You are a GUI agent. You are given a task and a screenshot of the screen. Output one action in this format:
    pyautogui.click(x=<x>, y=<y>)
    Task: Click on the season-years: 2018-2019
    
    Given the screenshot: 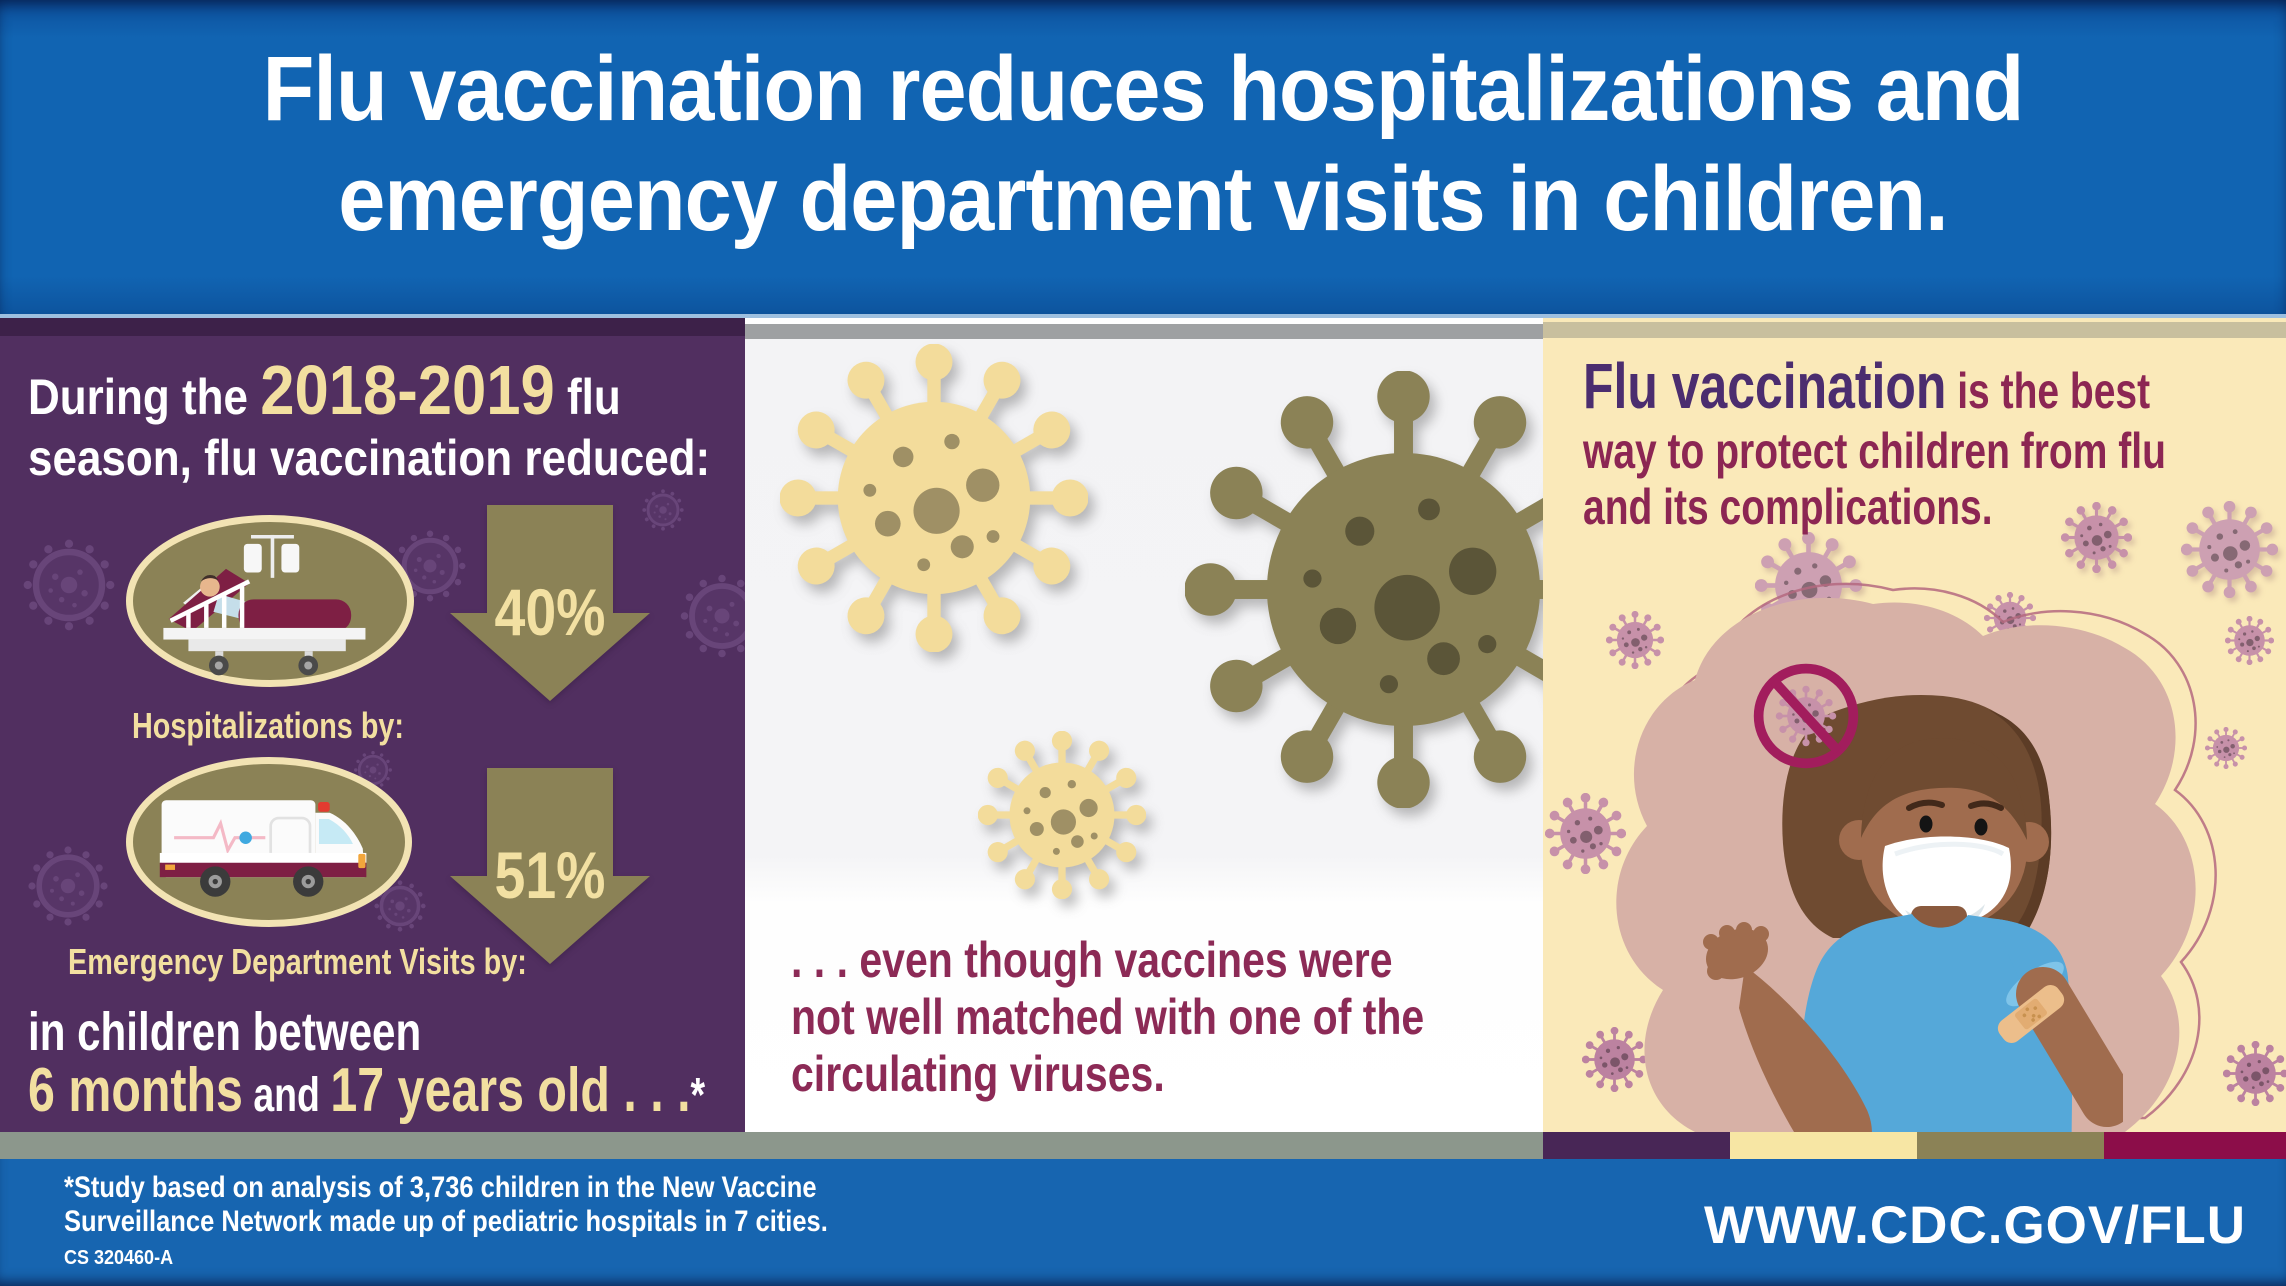 What is the action you would take?
    pyautogui.click(x=407, y=390)
    